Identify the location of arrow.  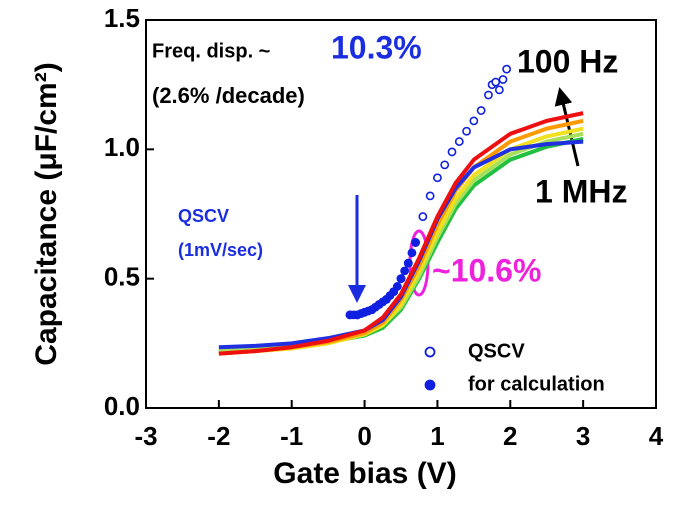
(567, 127).